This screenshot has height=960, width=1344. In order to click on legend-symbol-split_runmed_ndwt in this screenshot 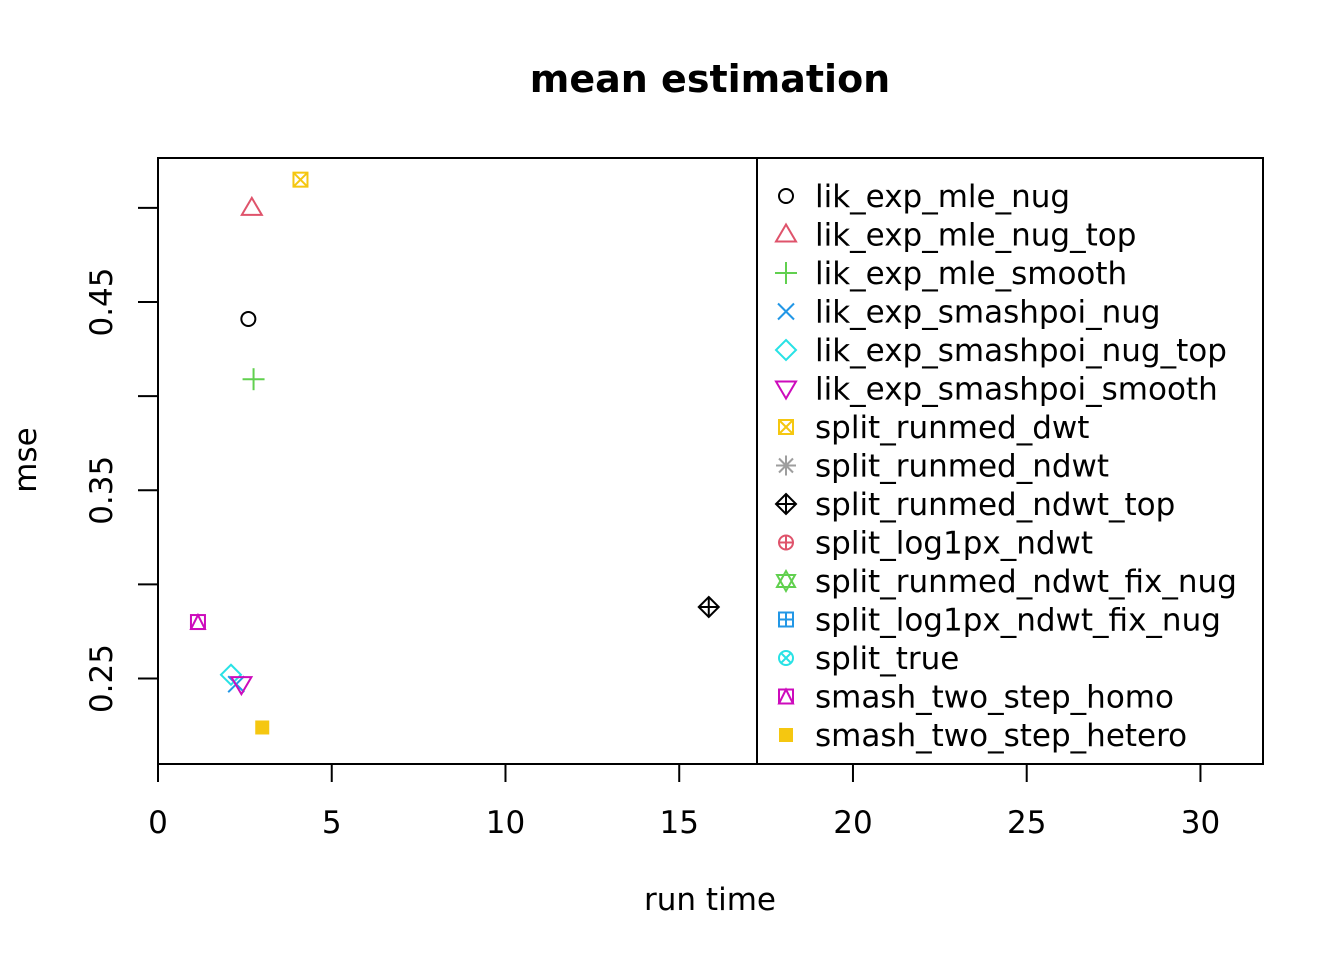, I will do `click(786, 465)`.